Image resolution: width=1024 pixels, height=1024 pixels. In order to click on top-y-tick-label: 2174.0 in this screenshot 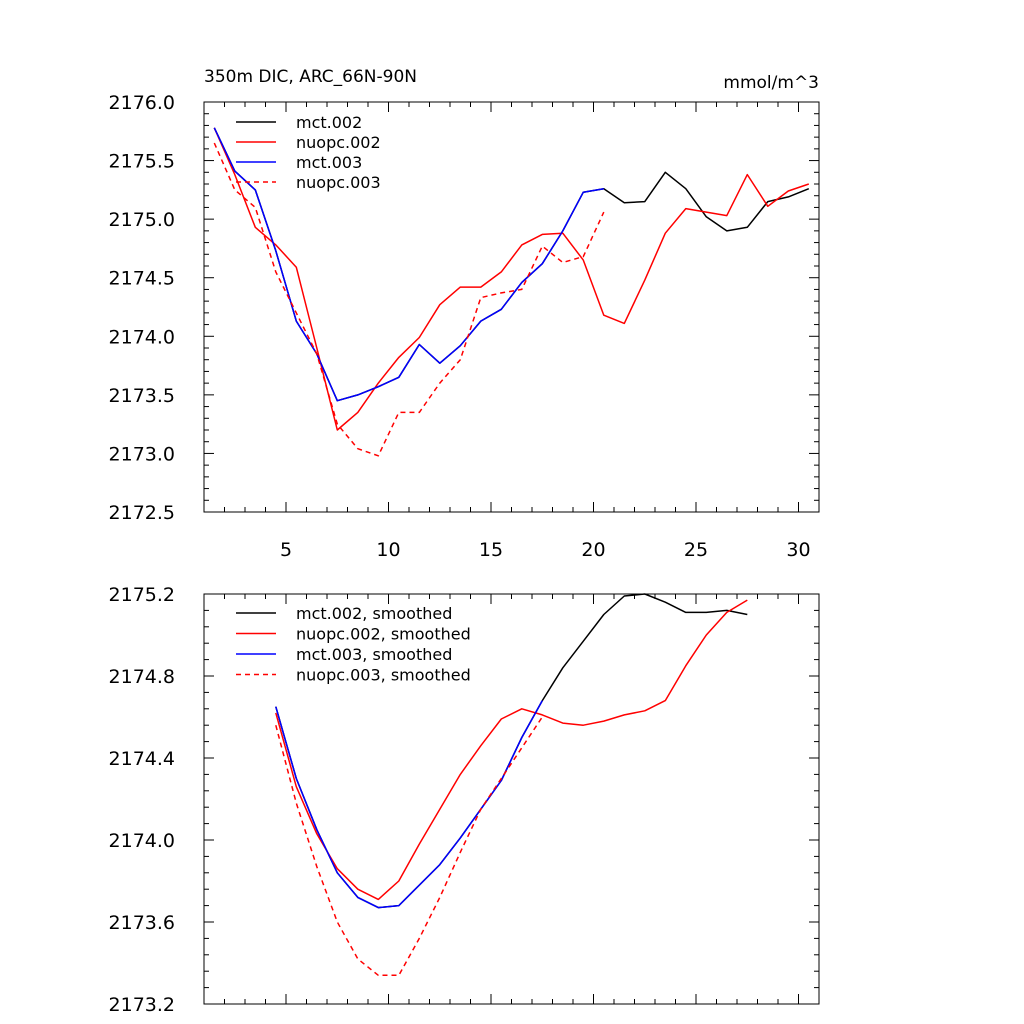, I will do `click(142, 337)`.